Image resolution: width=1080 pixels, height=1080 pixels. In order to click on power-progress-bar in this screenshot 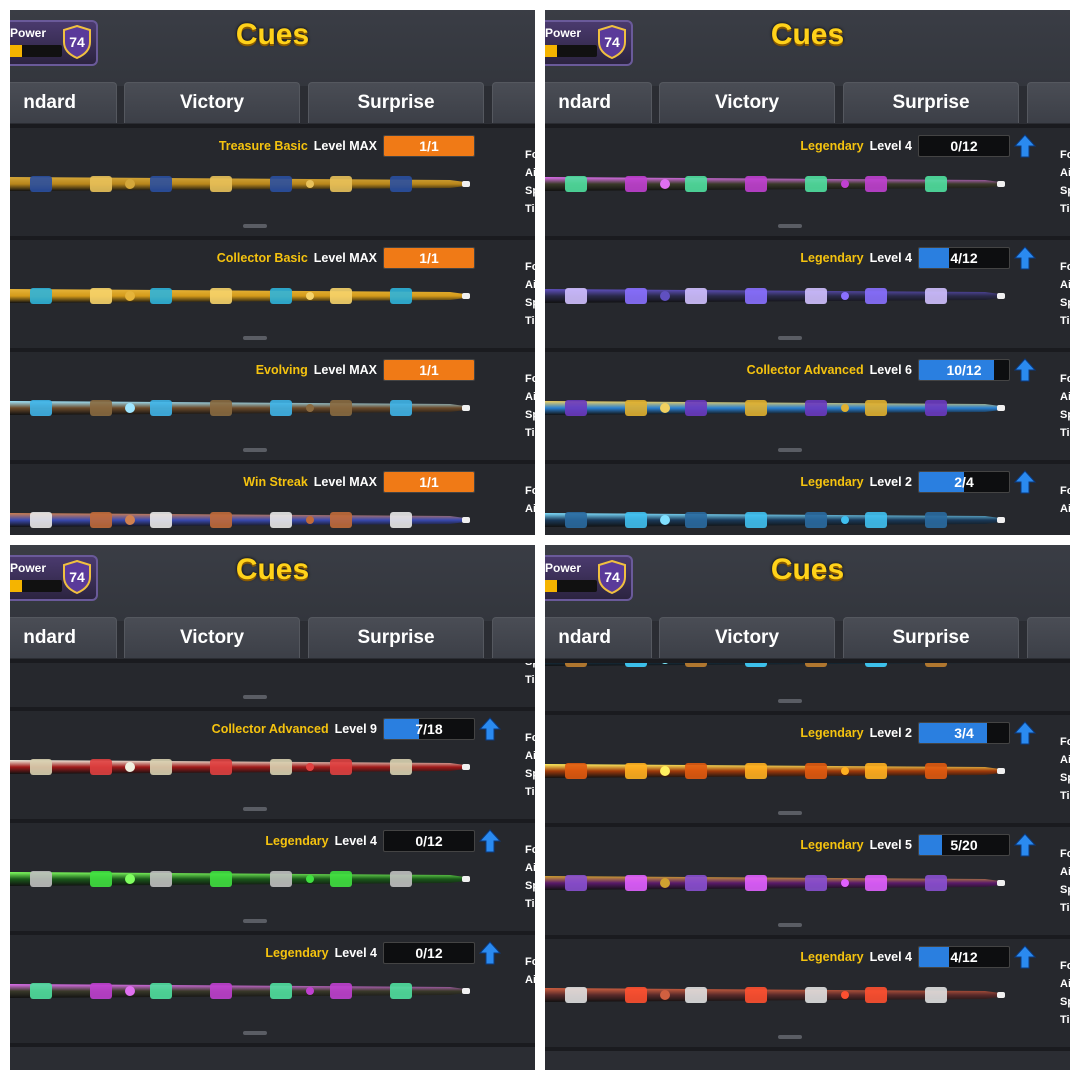, I will do `click(571, 586)`.